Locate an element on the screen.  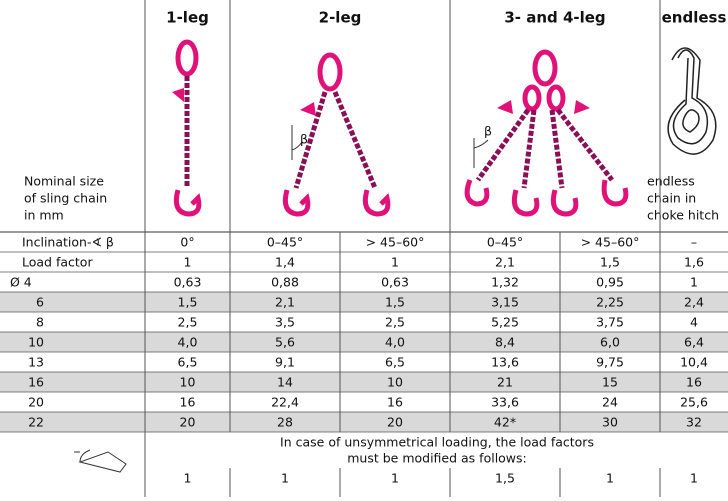
row-label: 22 is located at coordinates (36, 422).